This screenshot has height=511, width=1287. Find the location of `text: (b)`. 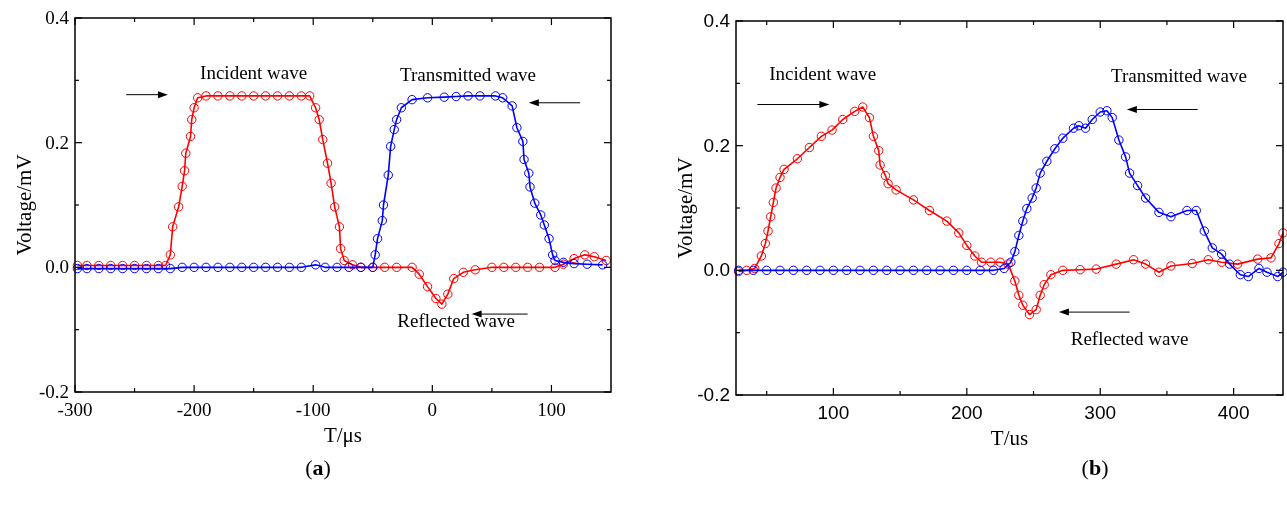

text: (b) is located at coordinates (1095, 467).